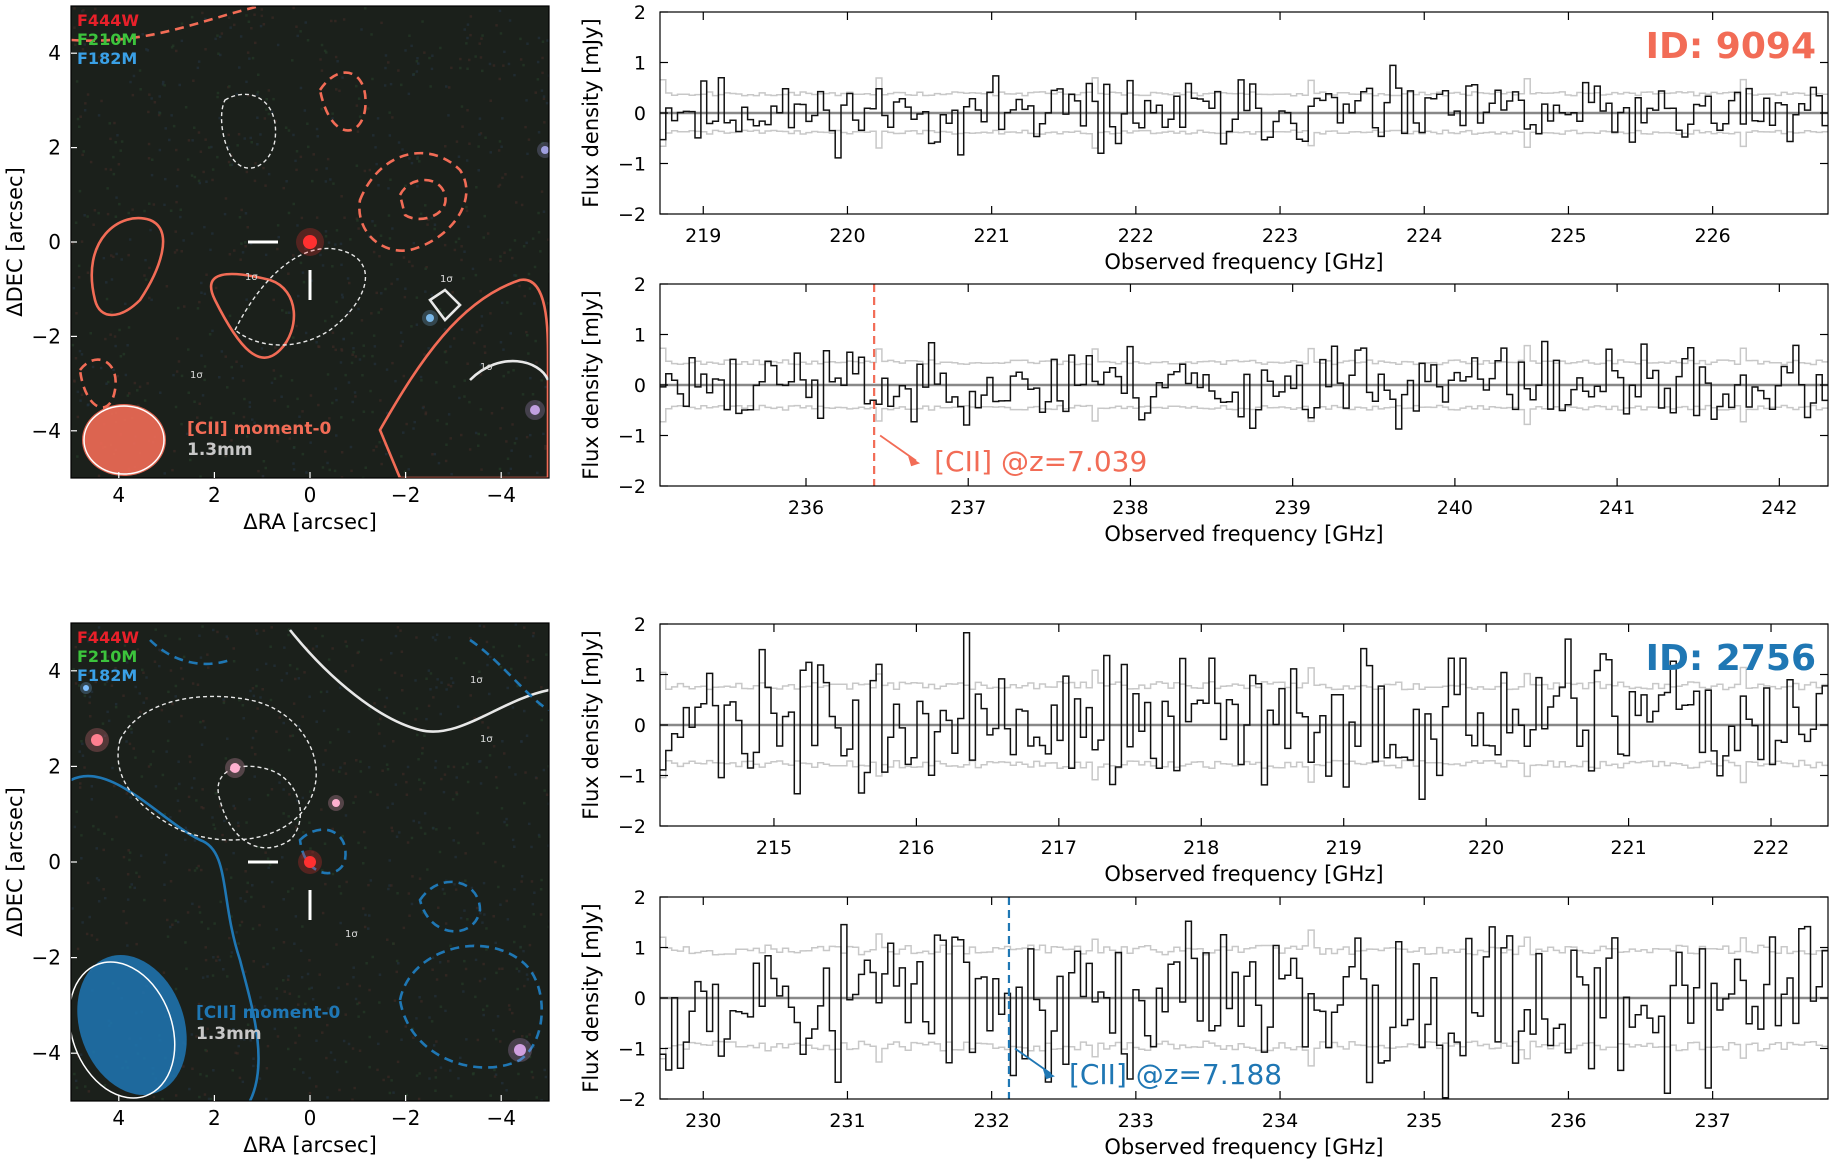 This screenshot has height=1166, width=1831. What do you see at coordinates (446, 279) in the screenshot?
I see `contour-sigma-label: 1σ` at bounding box center [446, 279].